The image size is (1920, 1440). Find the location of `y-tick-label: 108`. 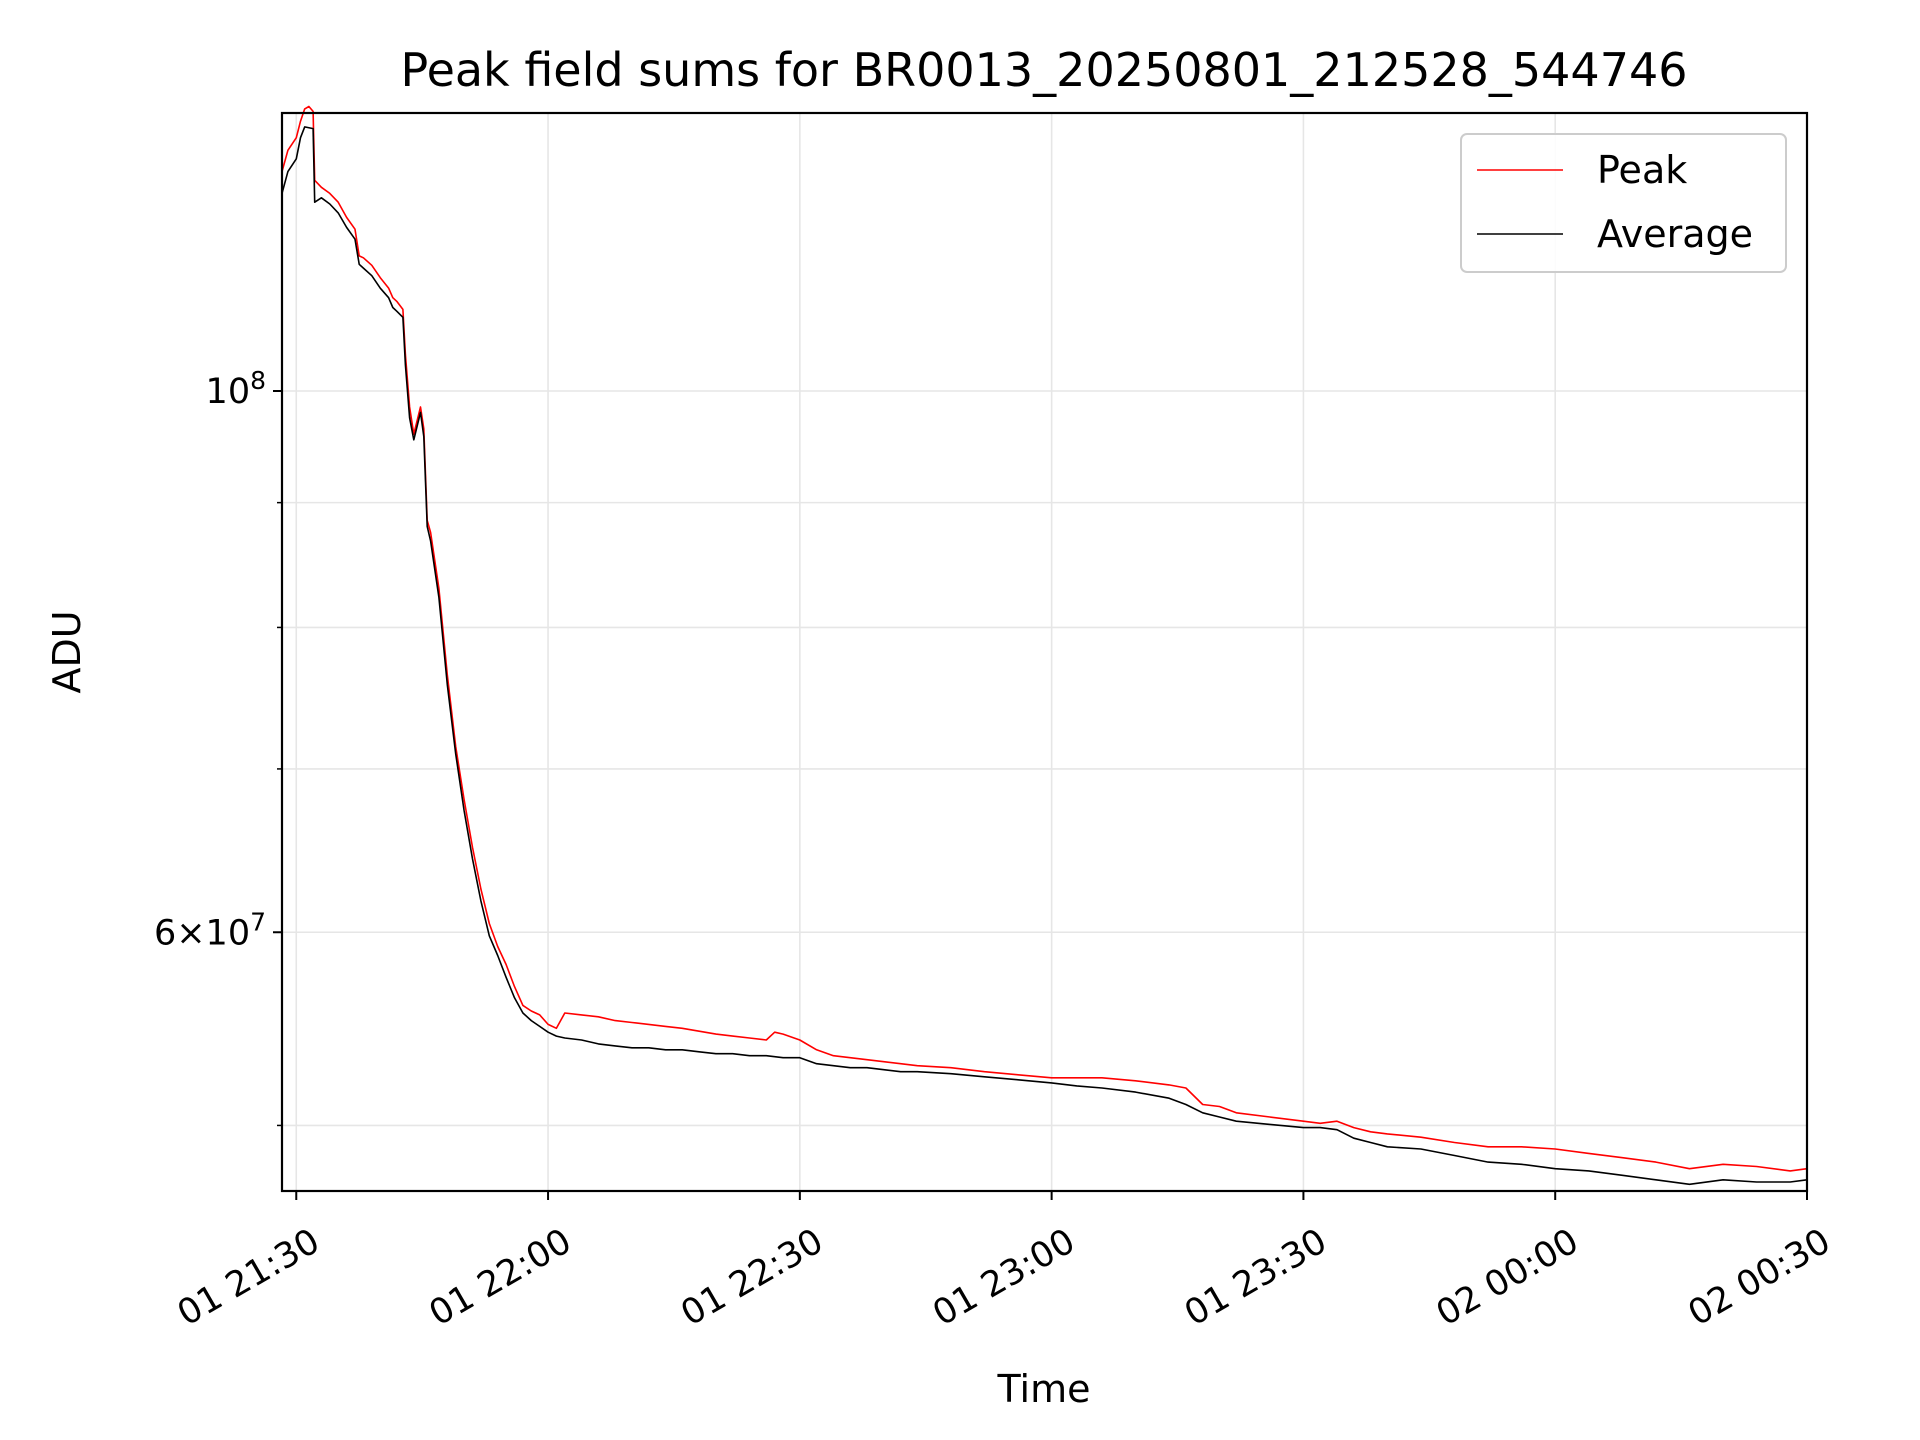

y-tick-label: 108 is located at coordinates (236, 389).